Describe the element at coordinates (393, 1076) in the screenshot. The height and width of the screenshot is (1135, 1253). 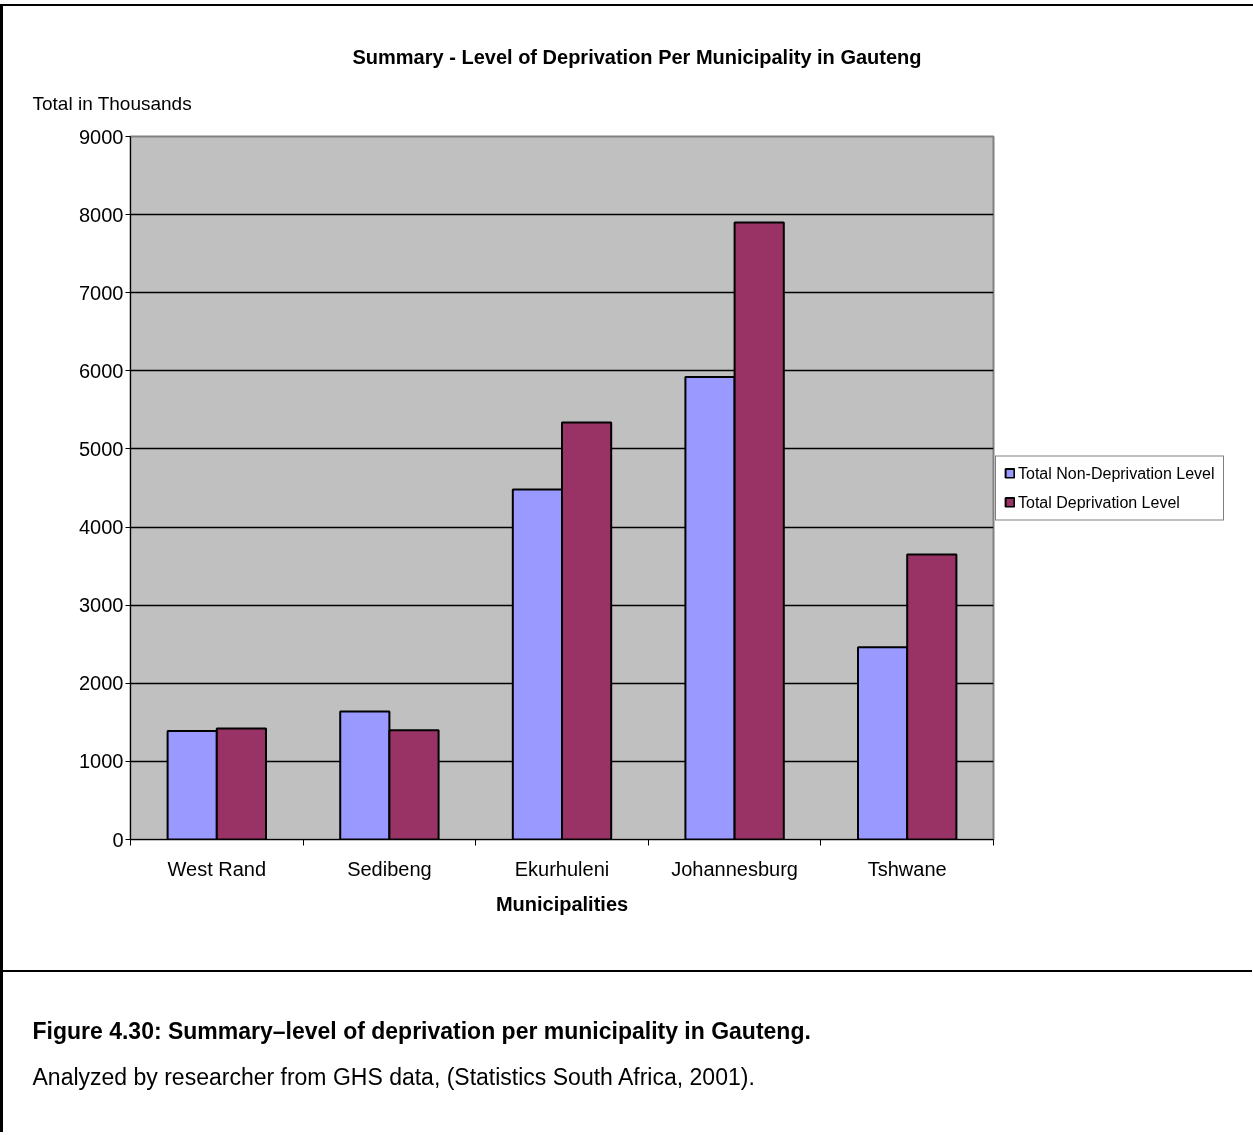
I see `text: Analyzed by researcher from GHS data, (Statistics South Africa, 2001).` at that location.